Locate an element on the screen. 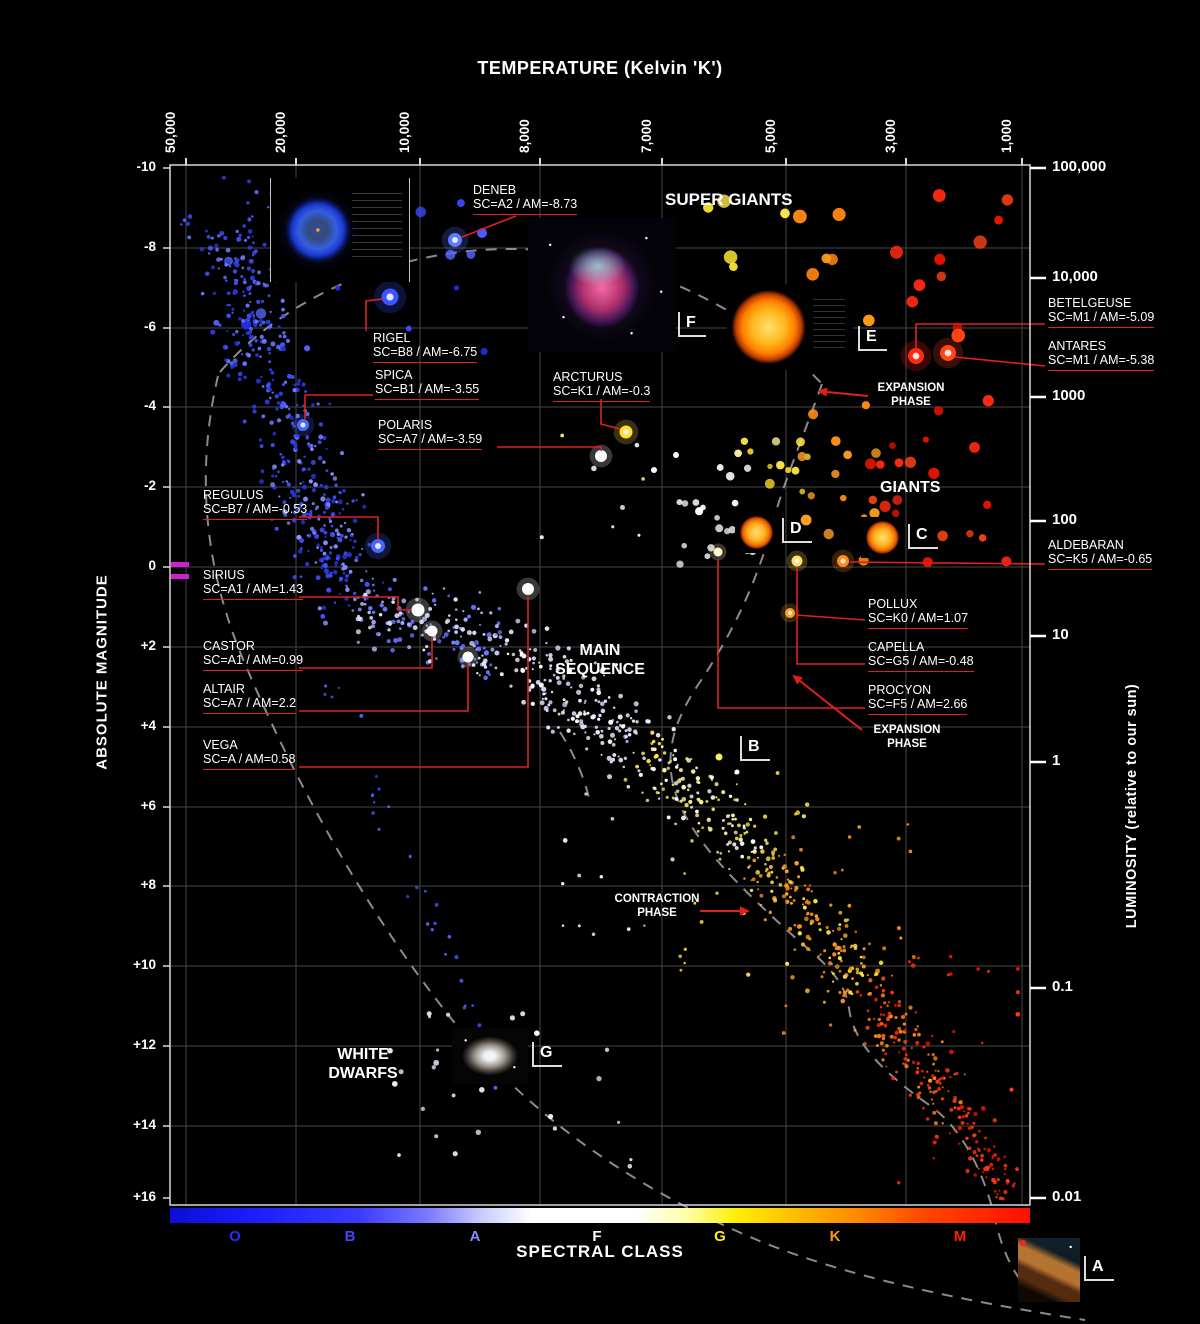 The image size is (1200, 1324). leader-line-polaris is located at coordinates (549, 448).